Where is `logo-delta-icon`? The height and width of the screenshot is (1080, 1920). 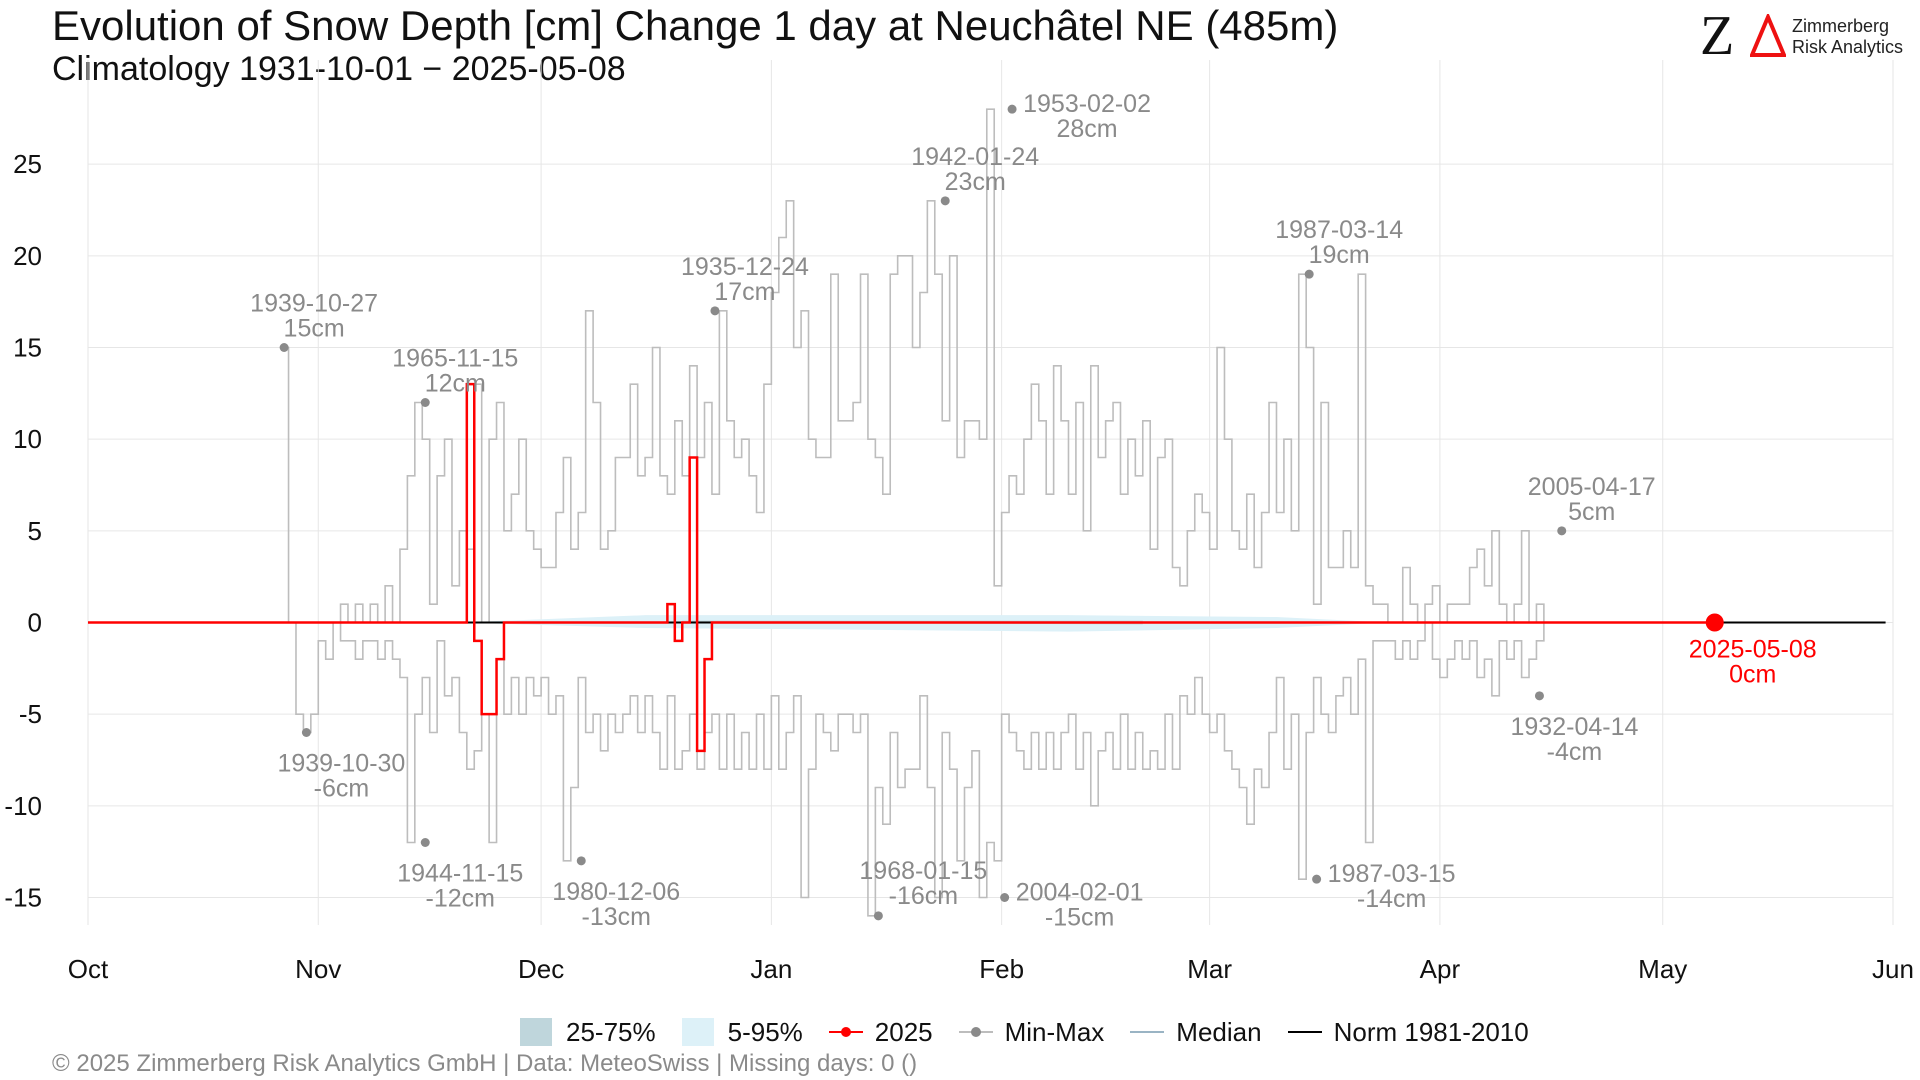 logo-delta-icon is located at coordinates (1768, 35).